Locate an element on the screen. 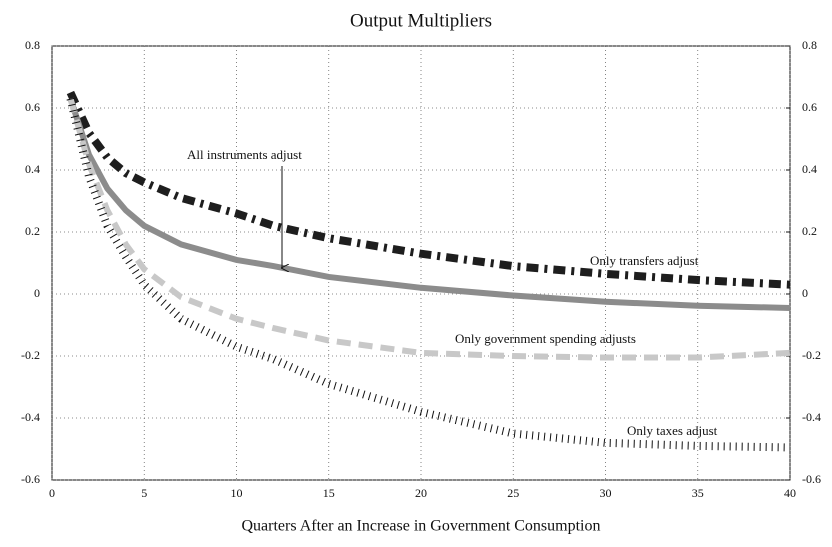 The width and height of the screenshot is (832, 547). y2-tick-label: 0.8 is located at coordinates (809, 45).